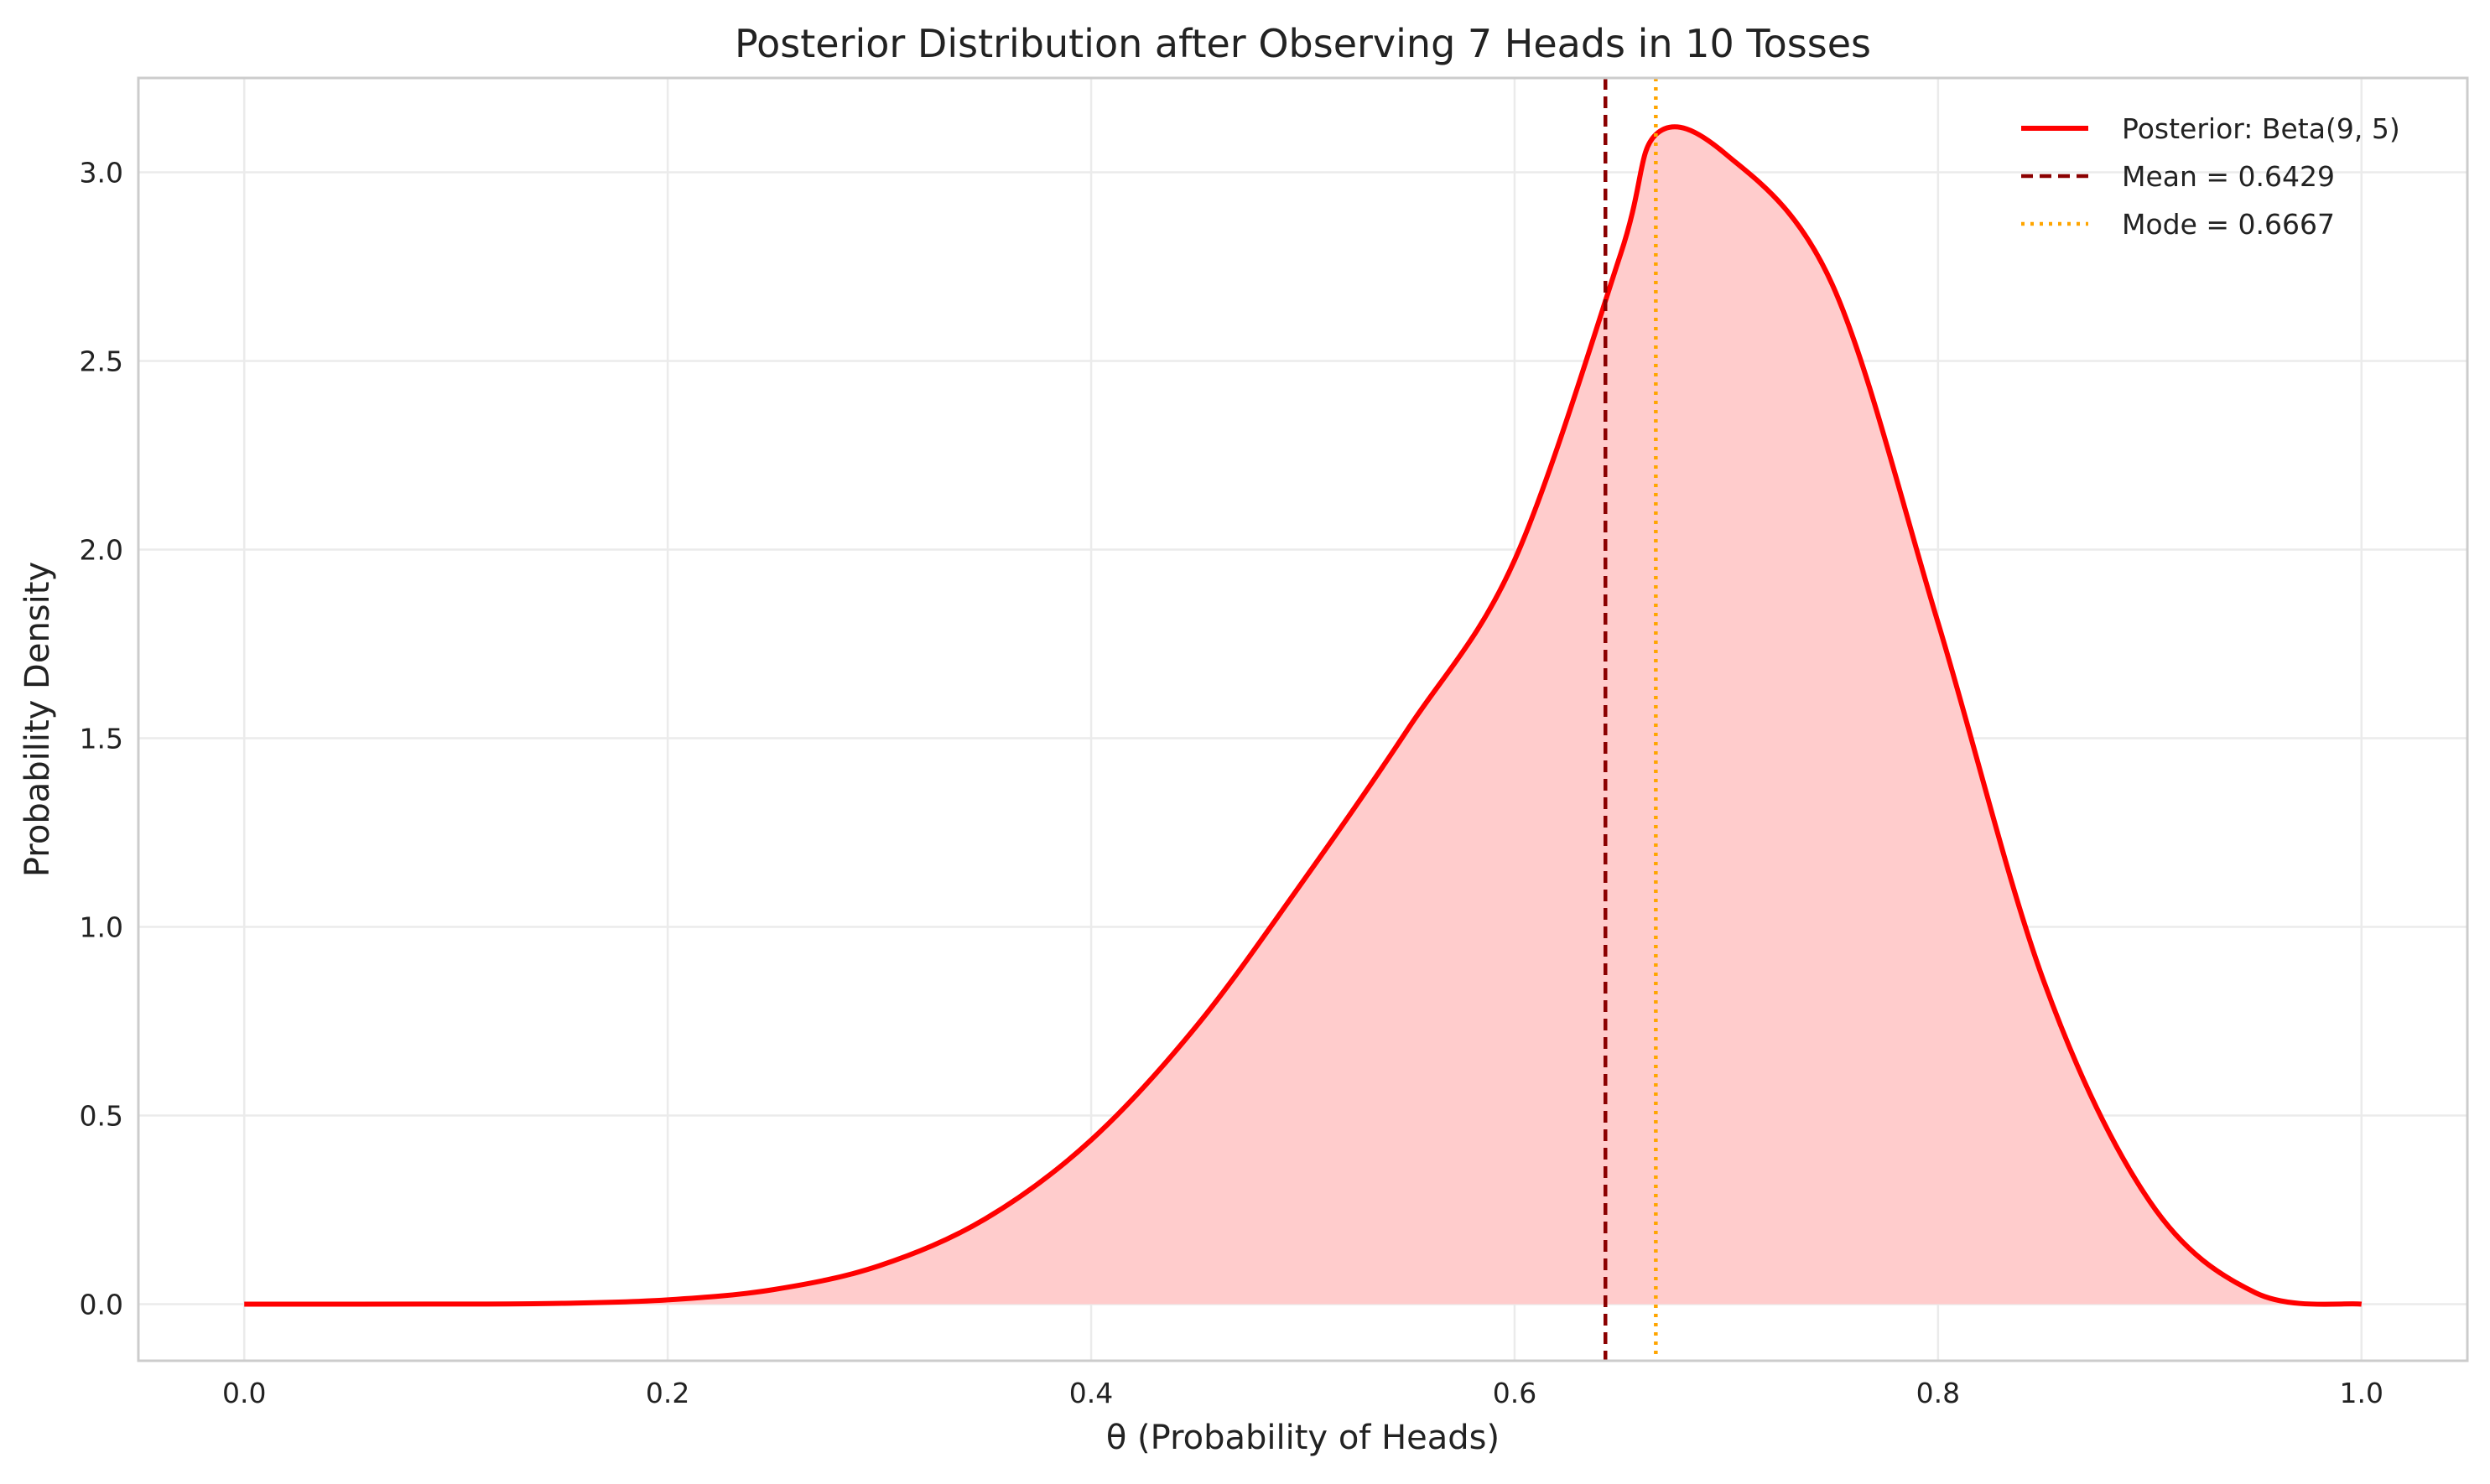 The width and height of the screenshot is (2490, 1484). Describe the element at coordinates (101, 739) in the screenshot. I see `y-tick-label: 1.5` at that location.